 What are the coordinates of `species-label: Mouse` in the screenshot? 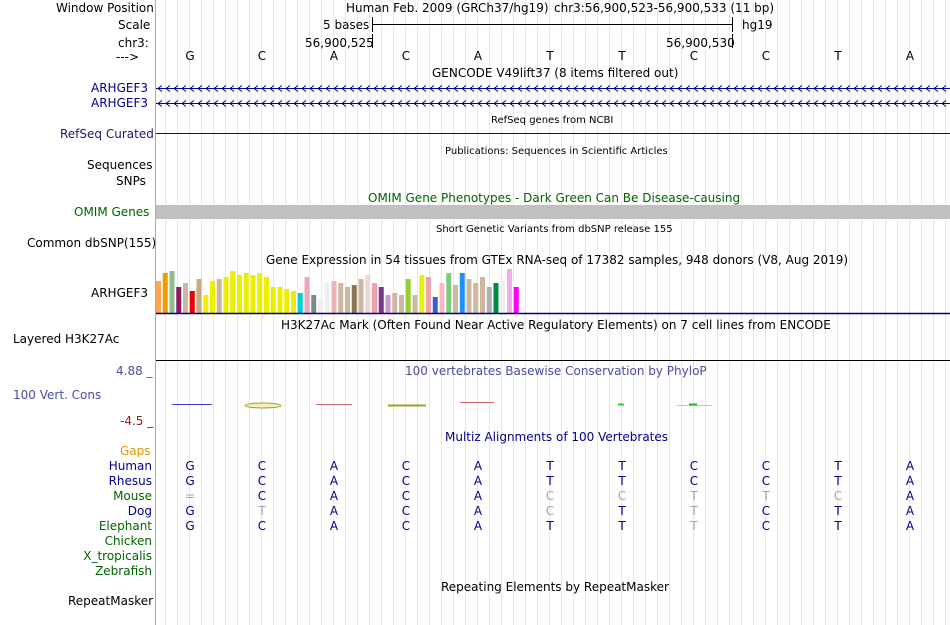 It's located at (132, 496).